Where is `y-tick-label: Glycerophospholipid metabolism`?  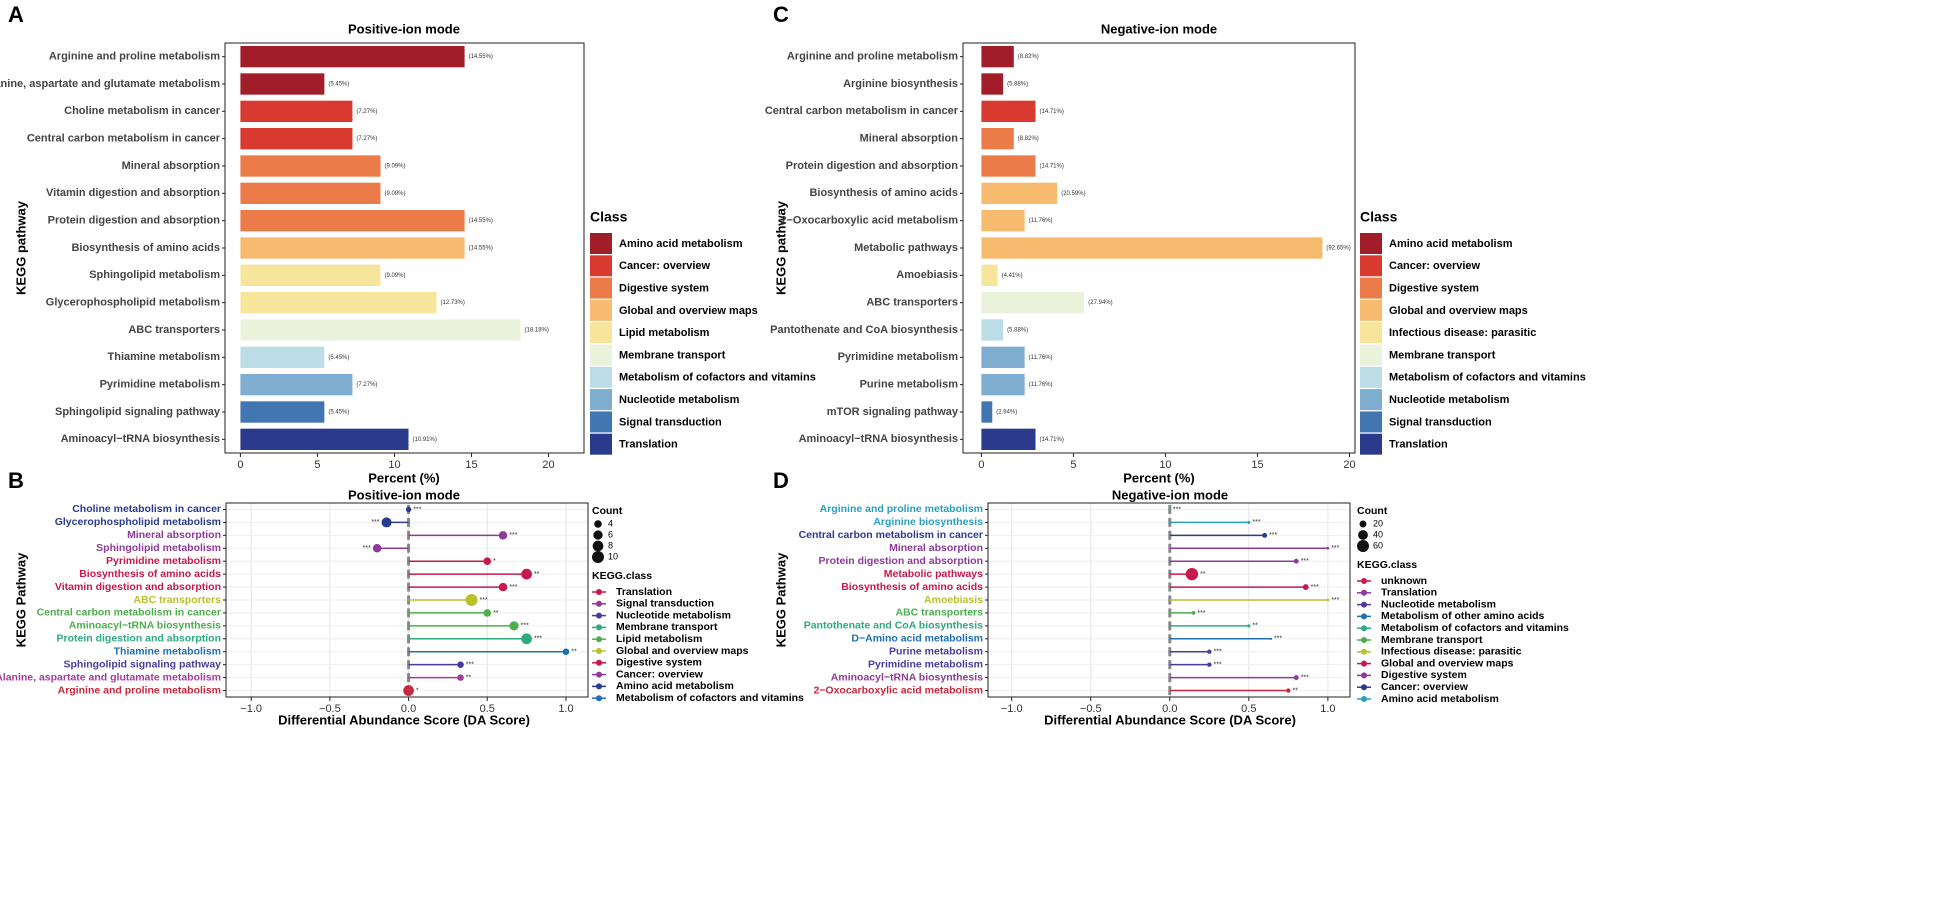 y-tick-label: Glycerophospholipid metabolism is located at coordinates (133, 303).